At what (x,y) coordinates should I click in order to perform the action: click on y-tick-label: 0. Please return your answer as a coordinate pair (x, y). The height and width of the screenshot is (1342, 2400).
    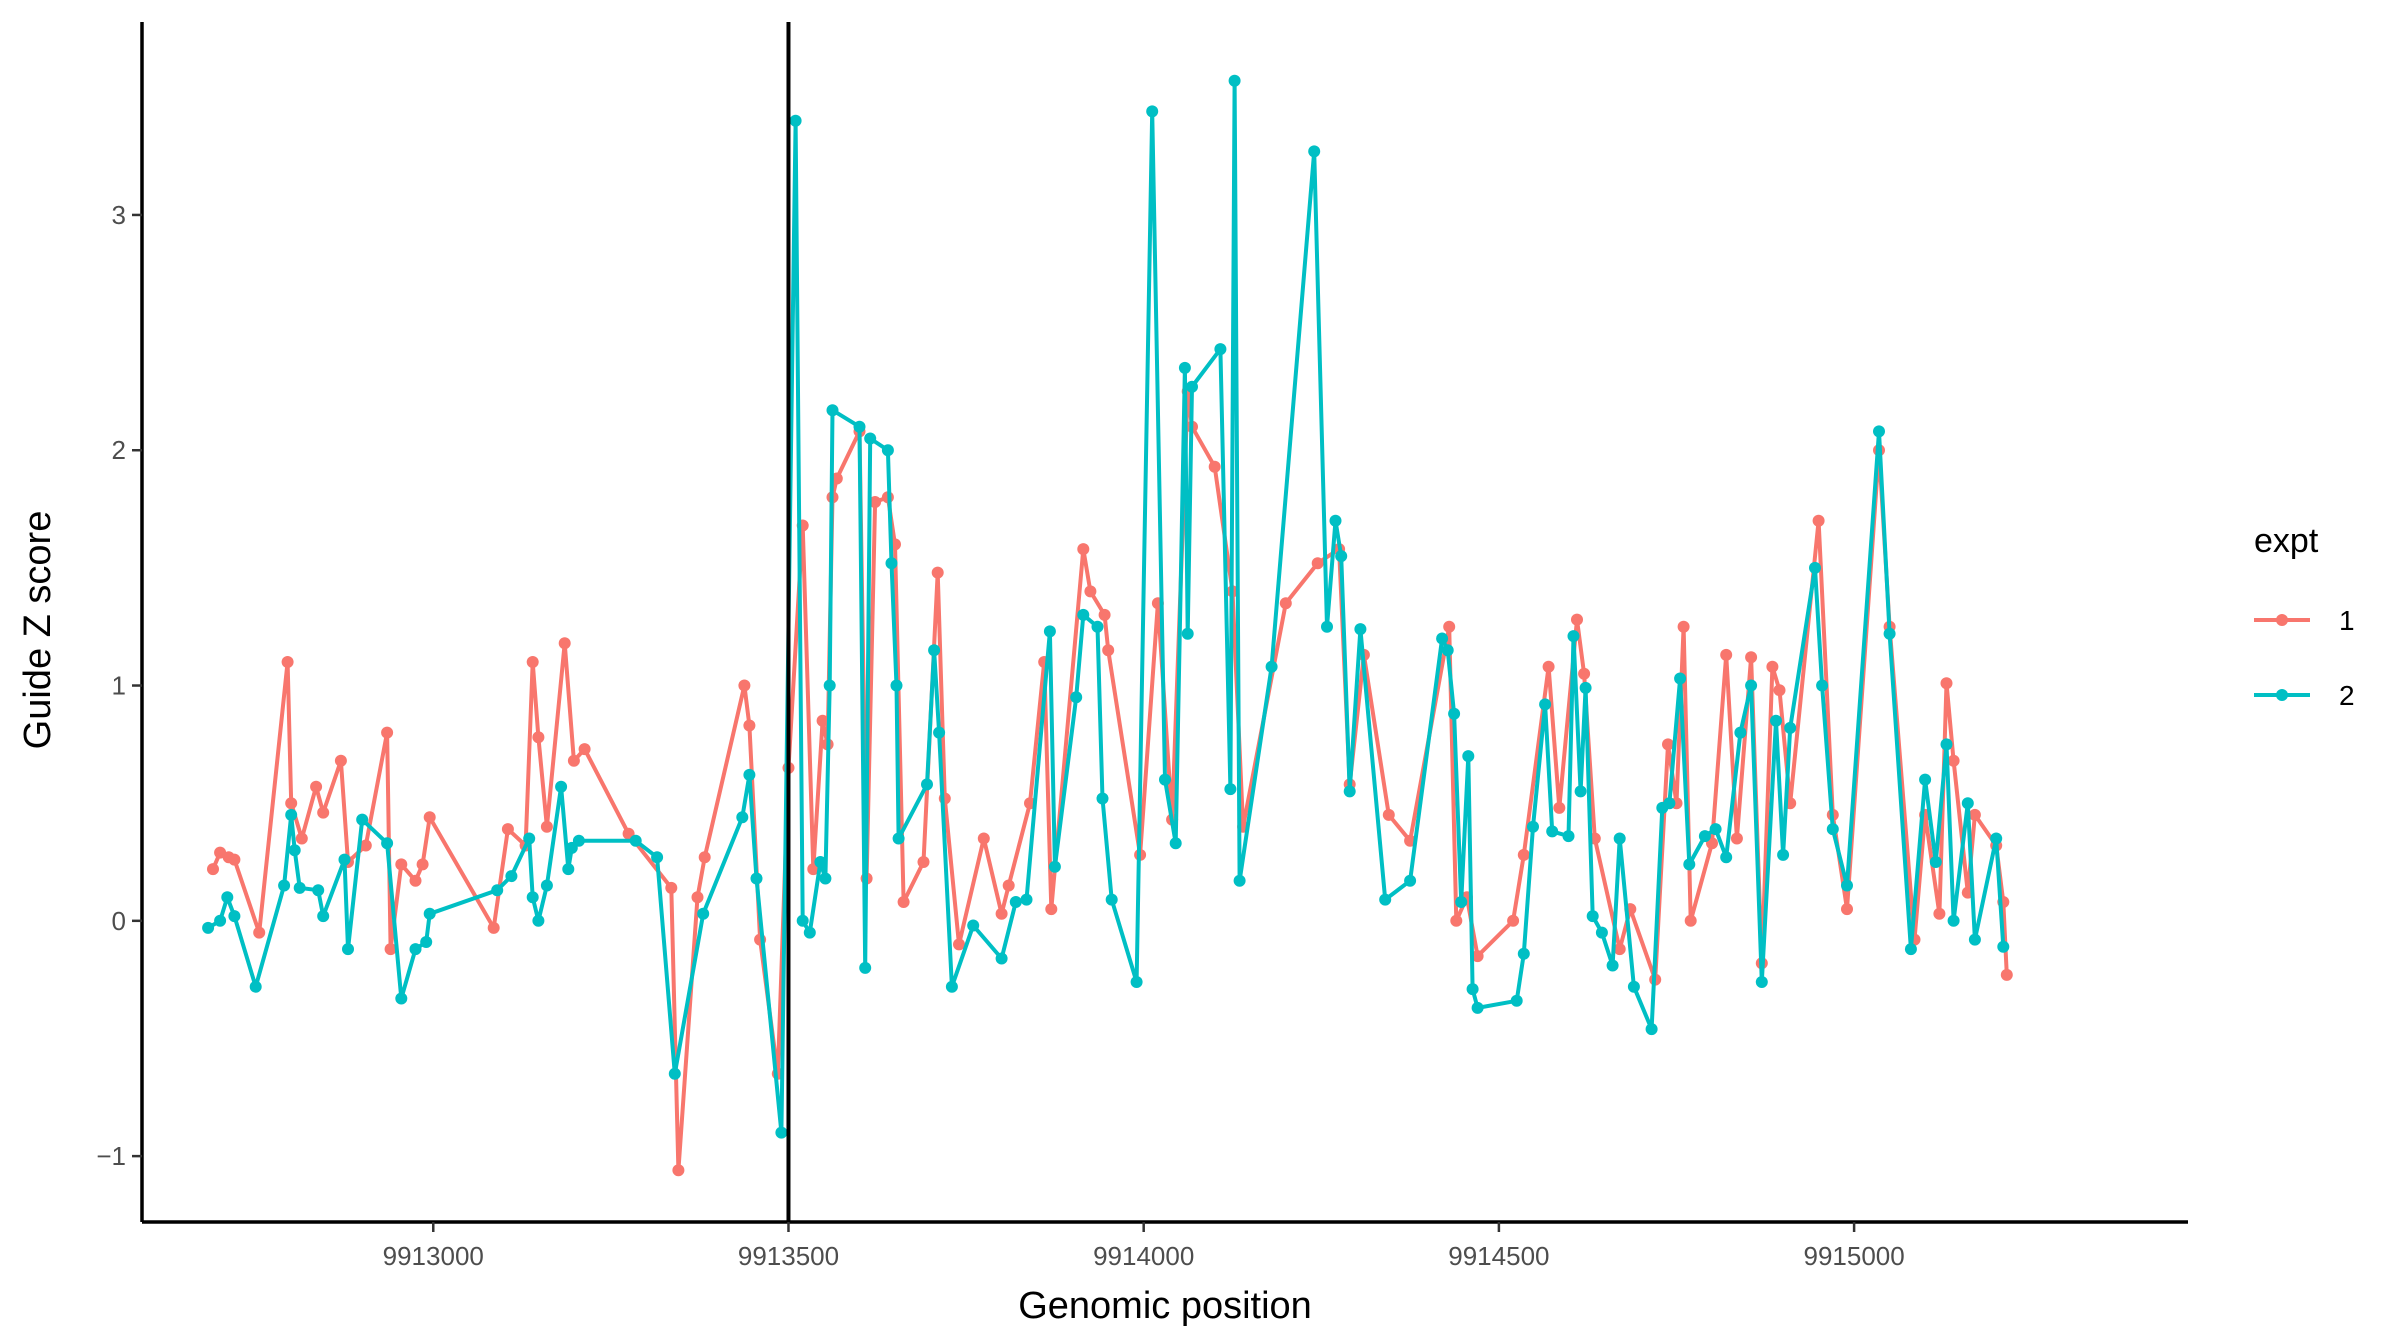
    Looking at the image, I should click on (119, 921).